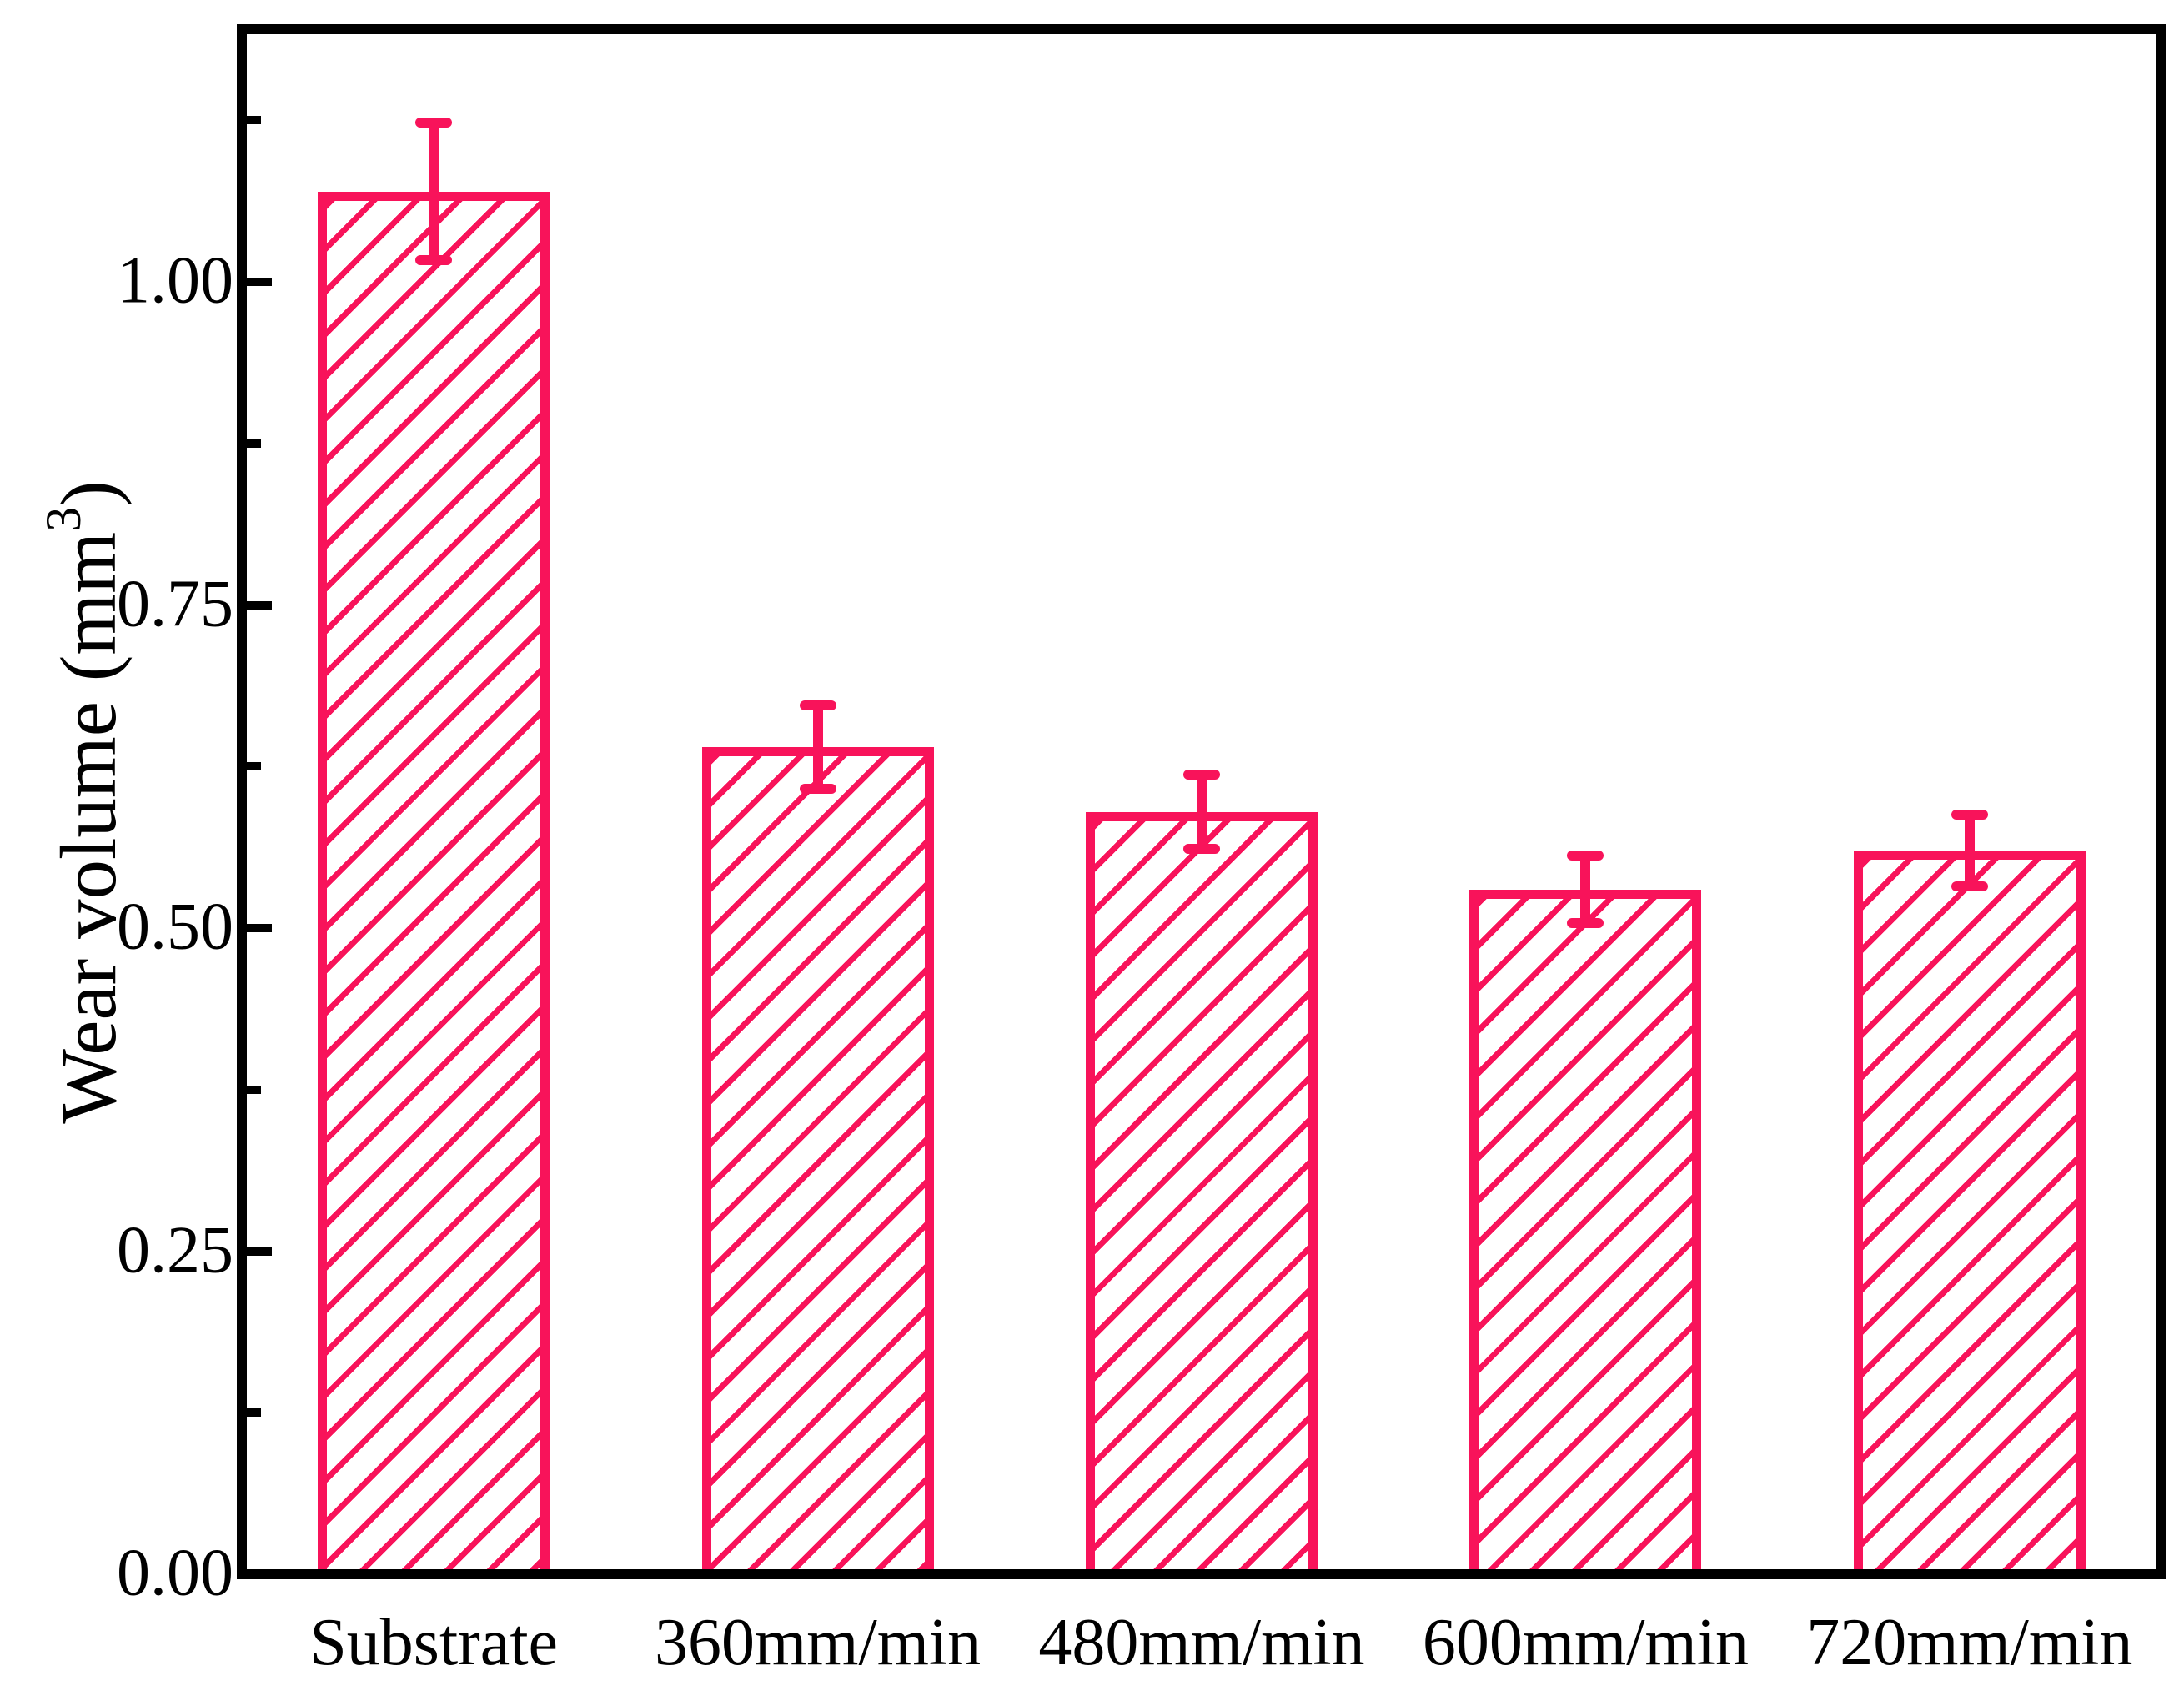 The image size is (2184, 1686). I want to click on x-category-label-360mm-min: 360mm/min, so click(818, 1643).